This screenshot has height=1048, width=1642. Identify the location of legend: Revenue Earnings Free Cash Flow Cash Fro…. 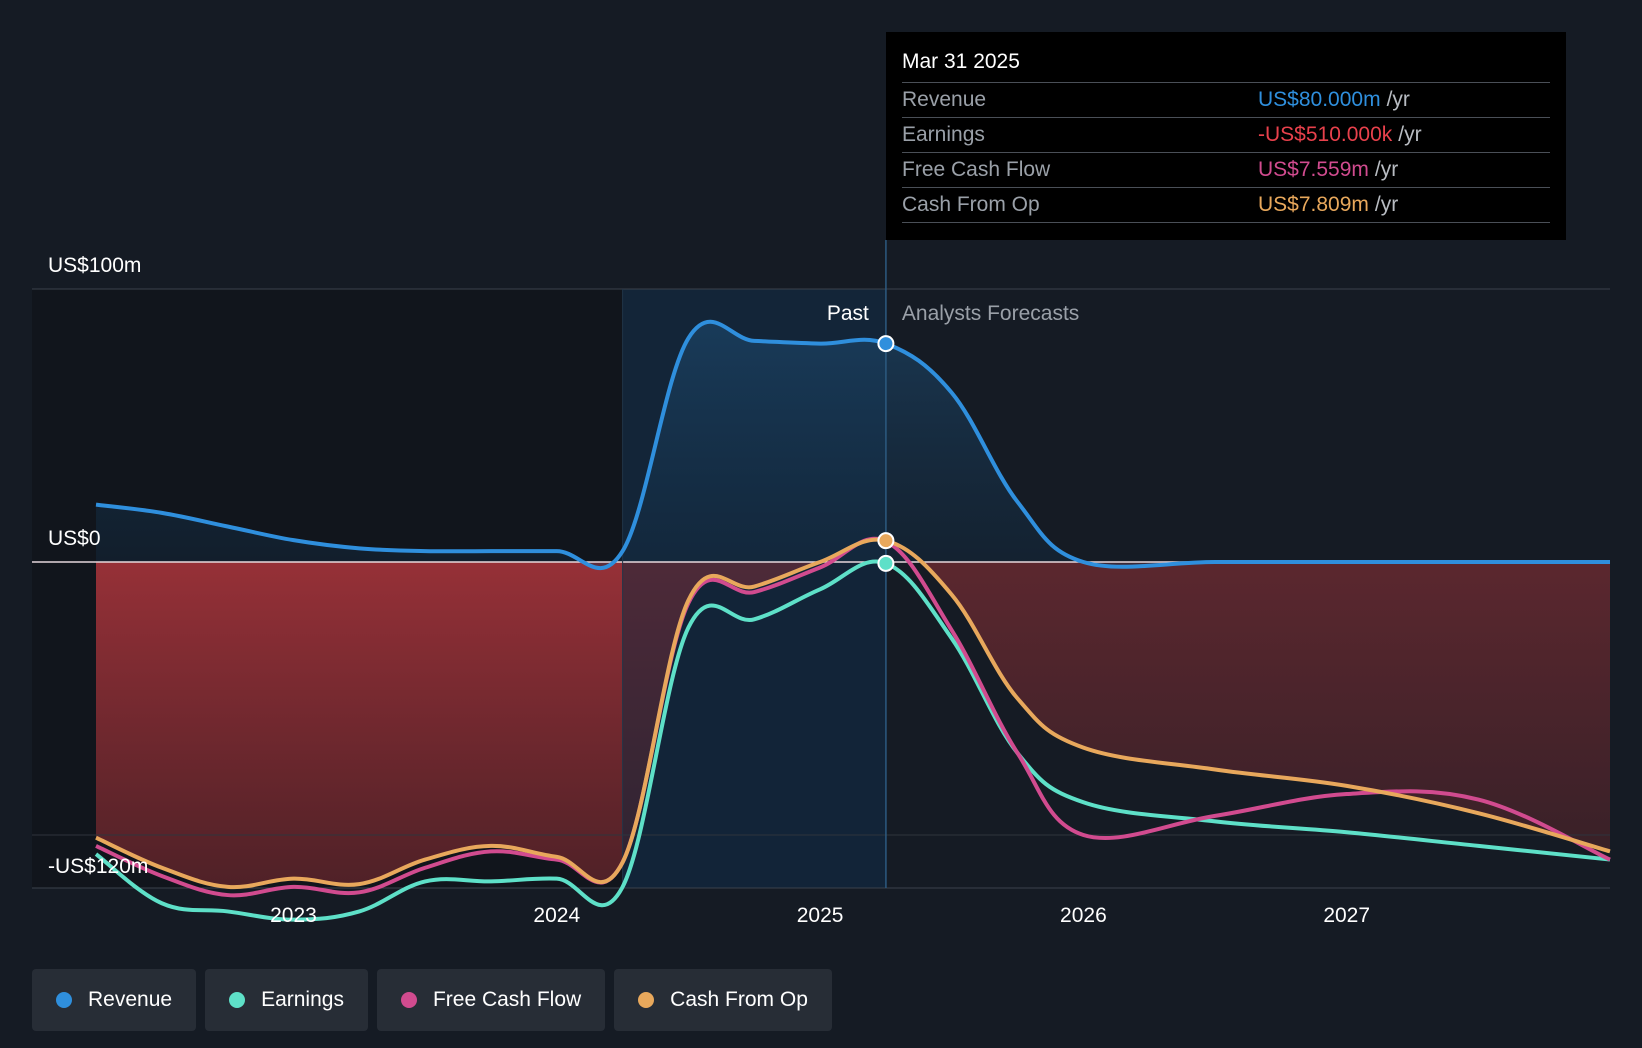
(432, 1000).